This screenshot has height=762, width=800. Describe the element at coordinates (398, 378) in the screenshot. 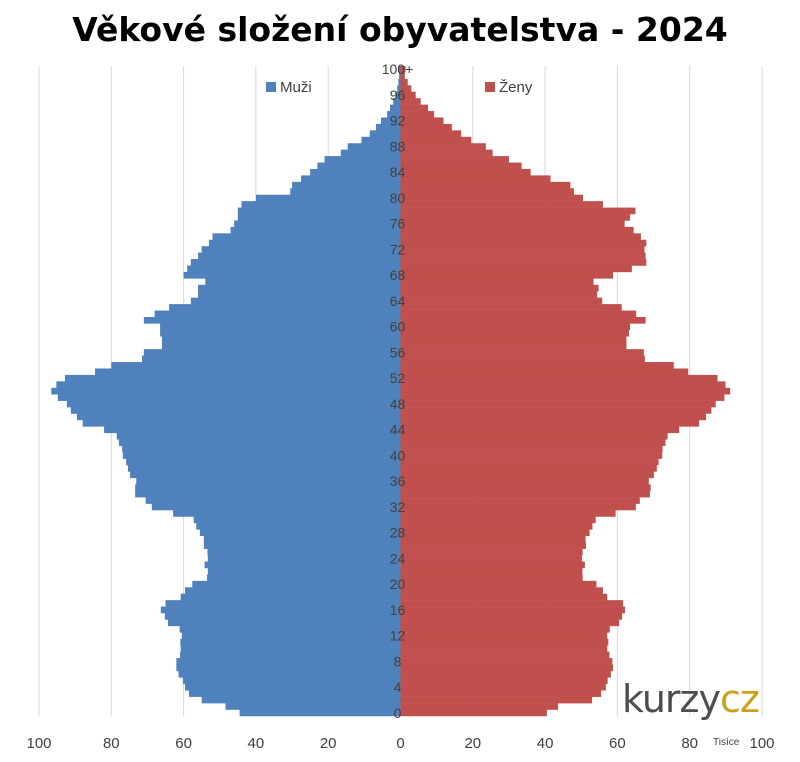

I see `age-tick-label: 52` at that location.